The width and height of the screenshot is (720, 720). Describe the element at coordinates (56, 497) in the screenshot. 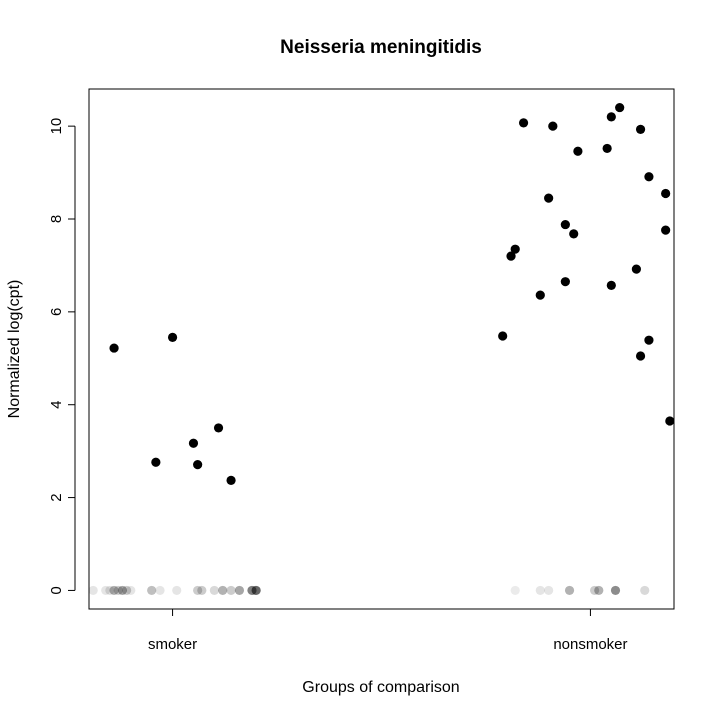

I see `y-tick-label: 2` at that location.